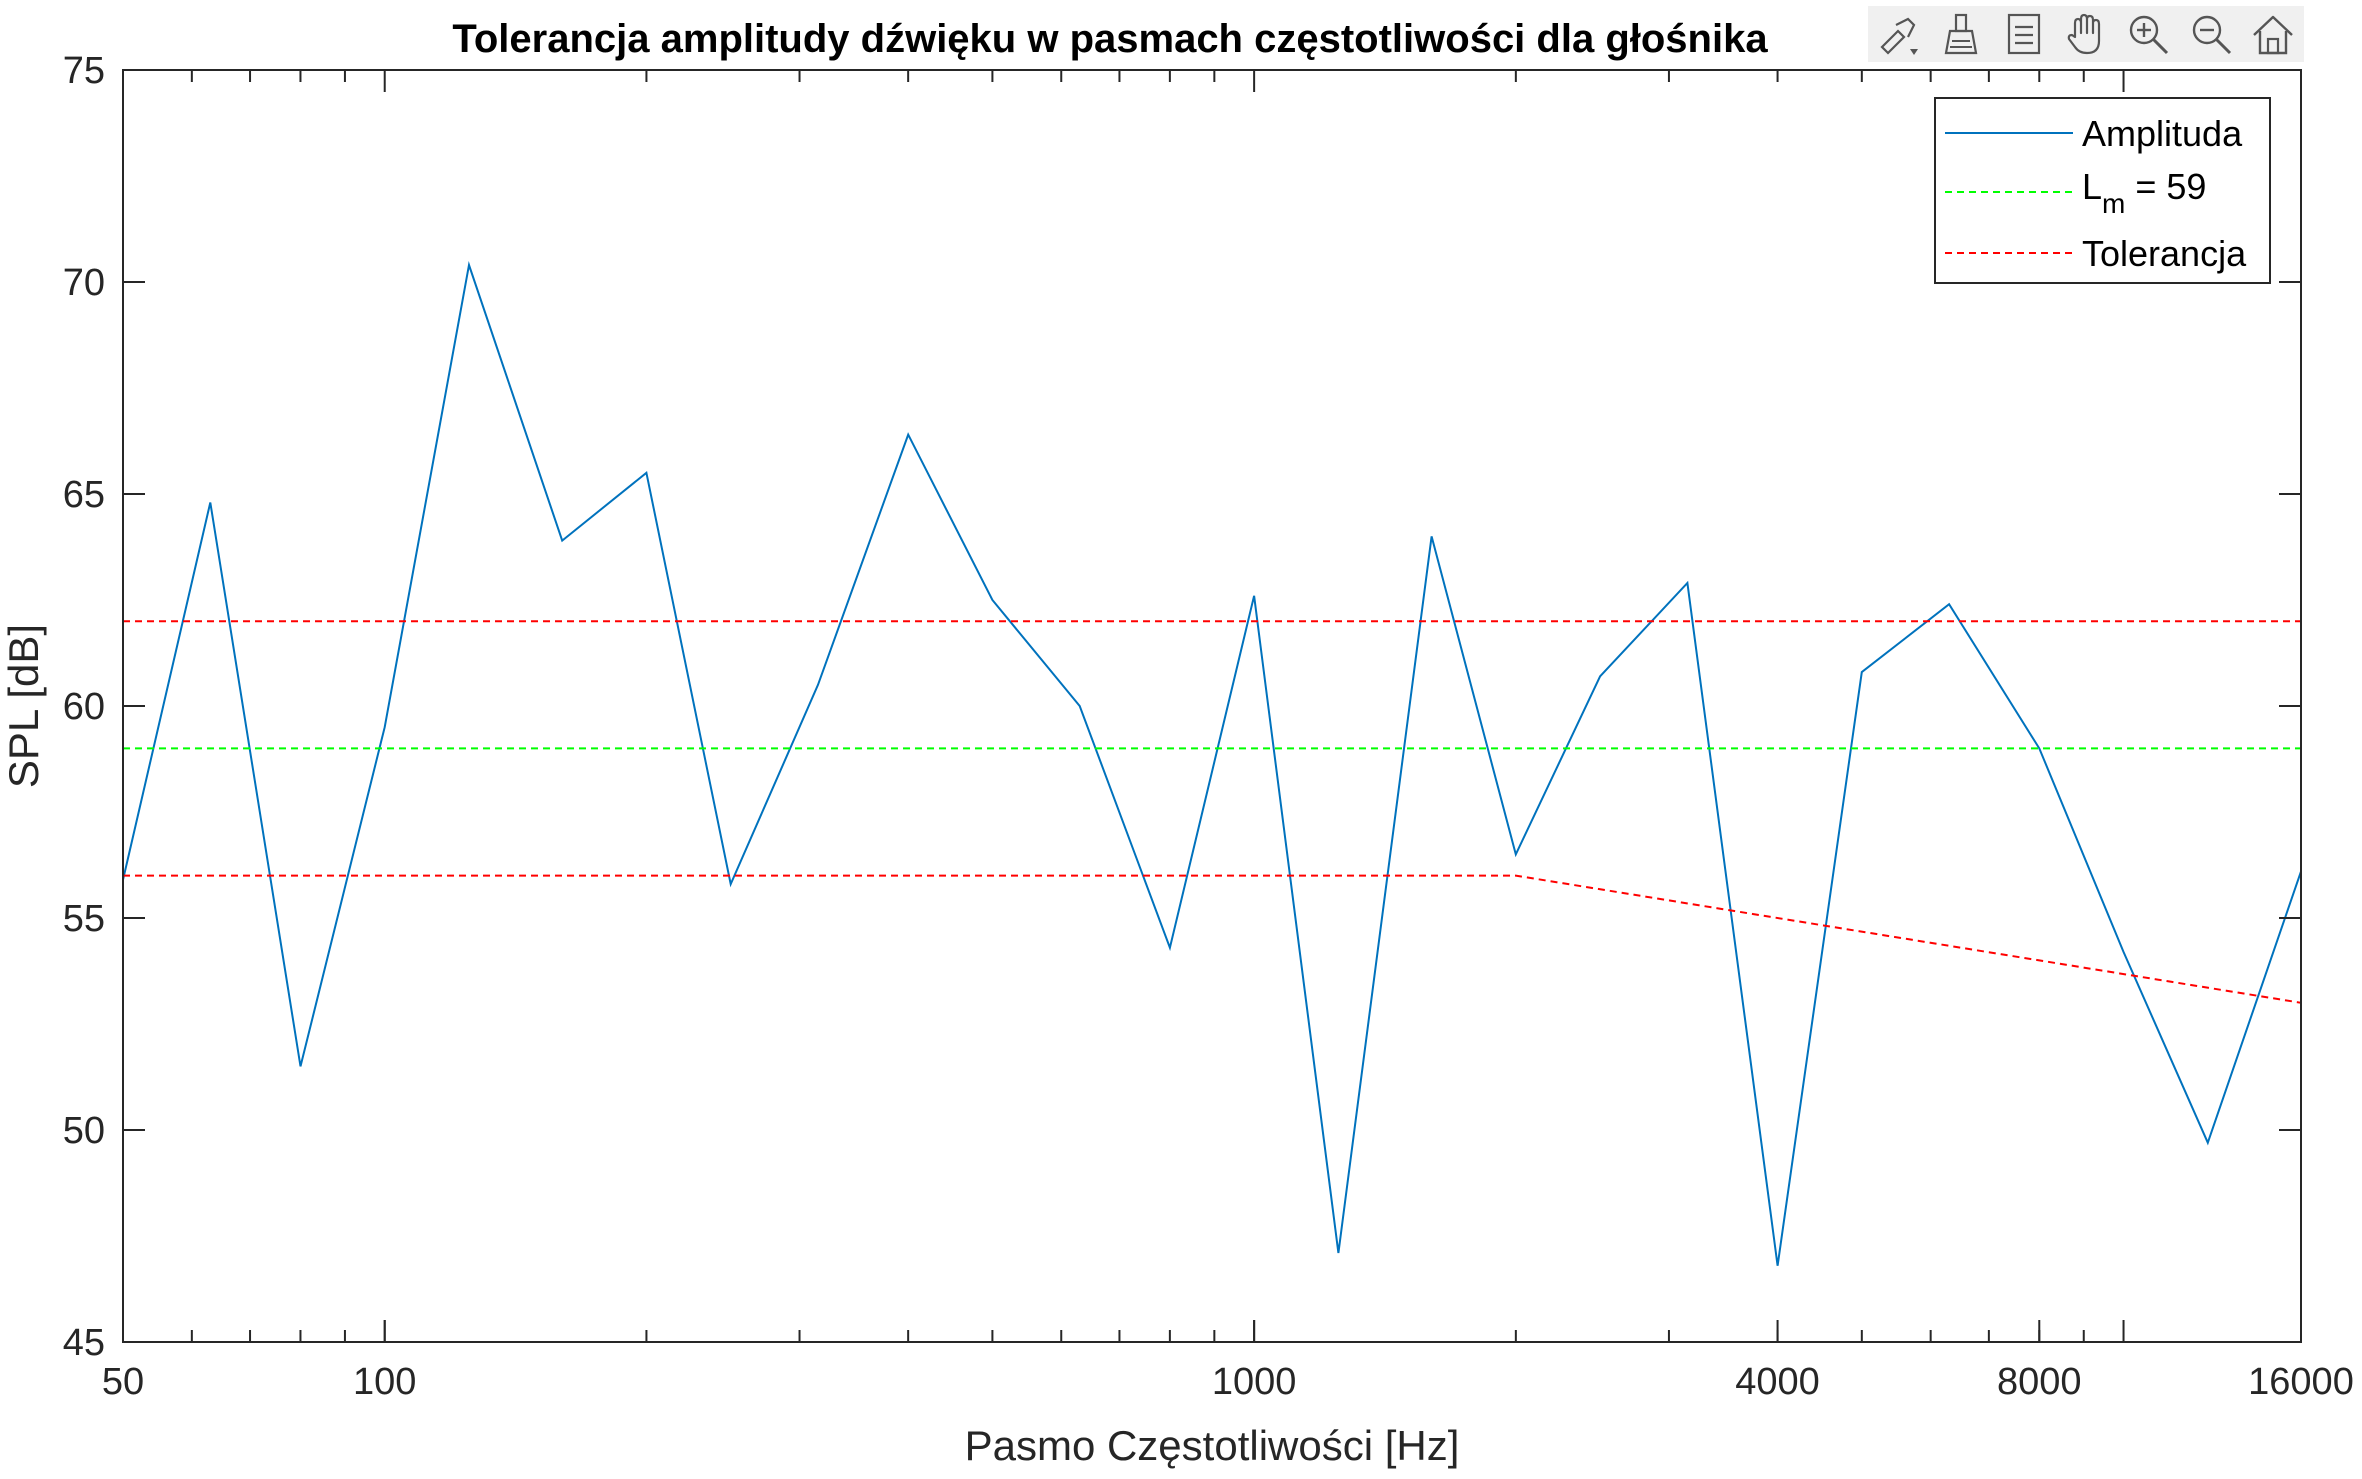 The width and height of the screenshot is (2362, 1479). What do you see at coordinates (123, 1382) in the screenshot?
I see `x-tick-label: 50` at bounding box center [123, 1382].